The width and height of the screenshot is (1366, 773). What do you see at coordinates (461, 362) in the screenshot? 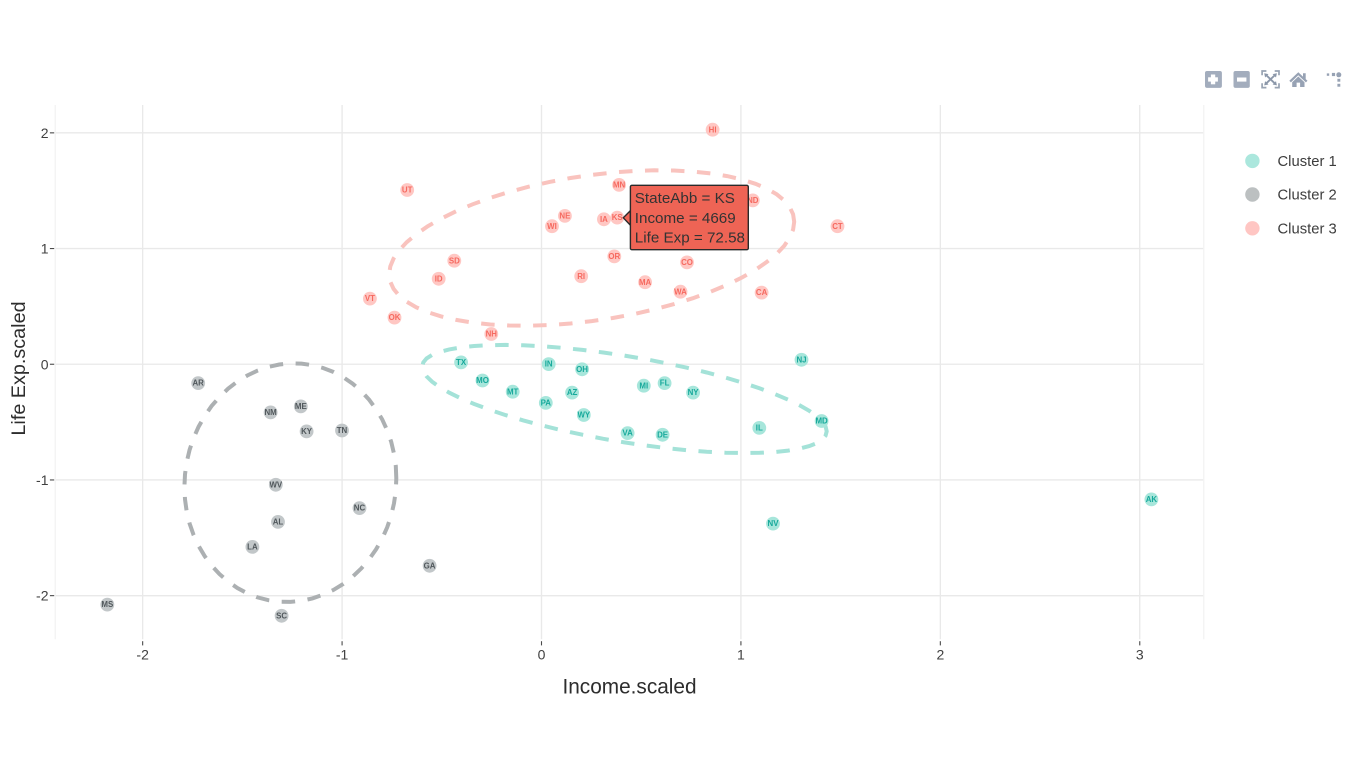
I see `svg-text: TX` at bounding box center [461, 362].